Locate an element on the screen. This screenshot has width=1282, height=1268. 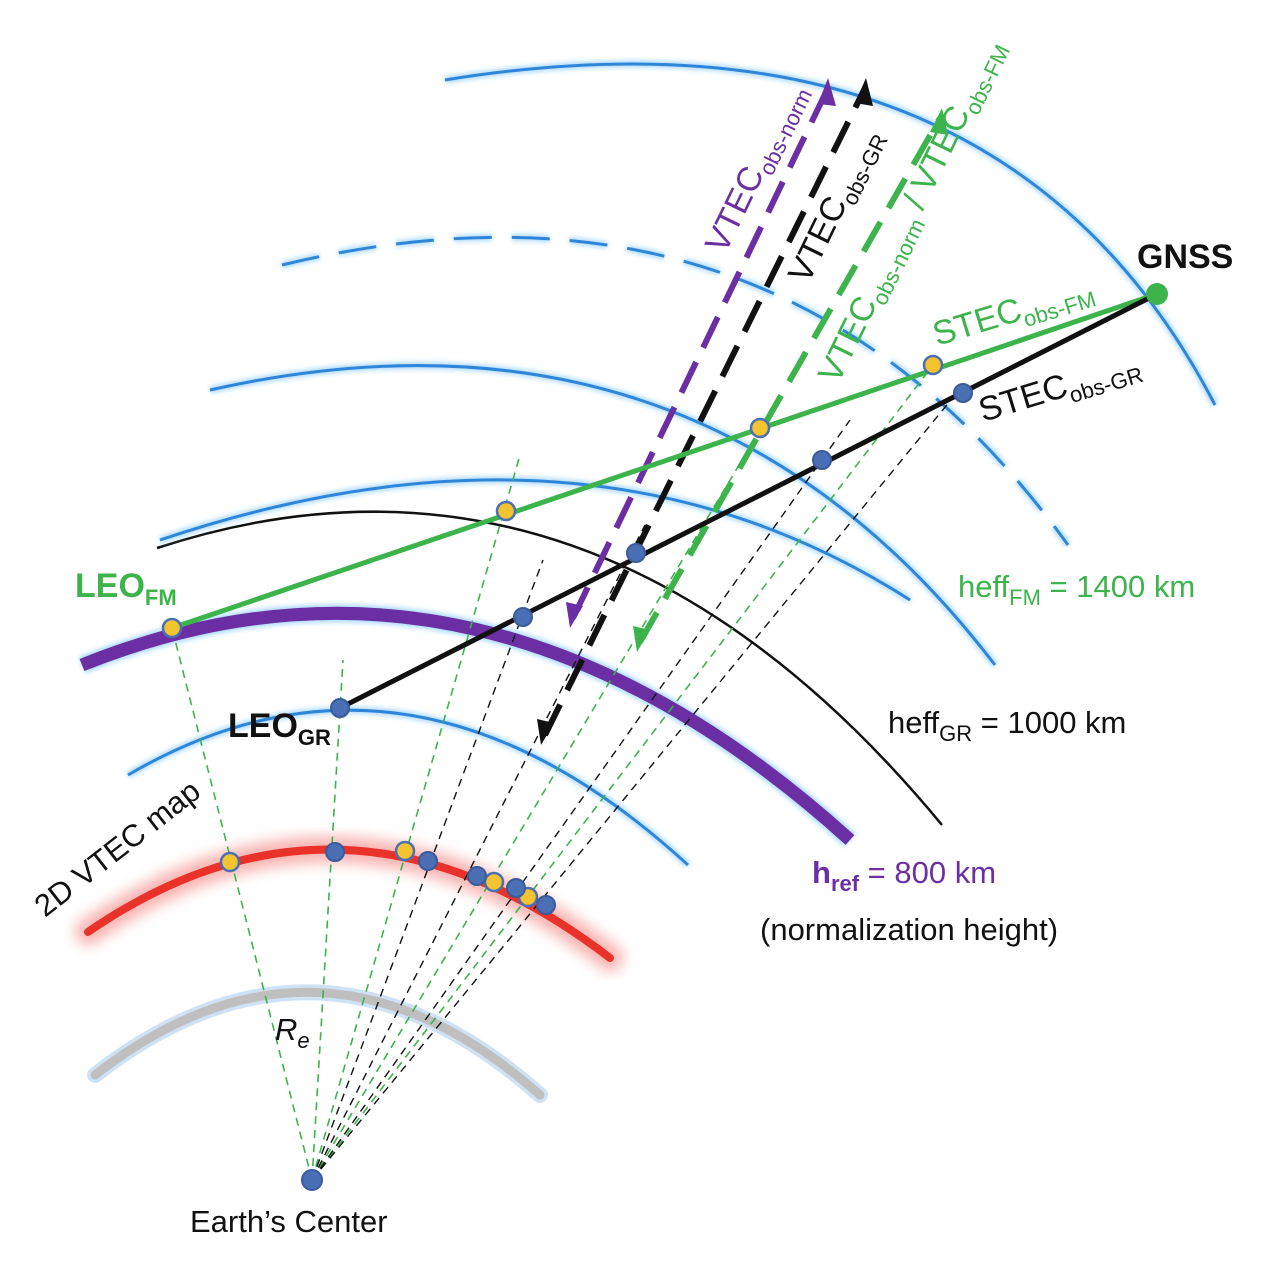
heff-fm-shell-arc is located at coordinates (603, 515).